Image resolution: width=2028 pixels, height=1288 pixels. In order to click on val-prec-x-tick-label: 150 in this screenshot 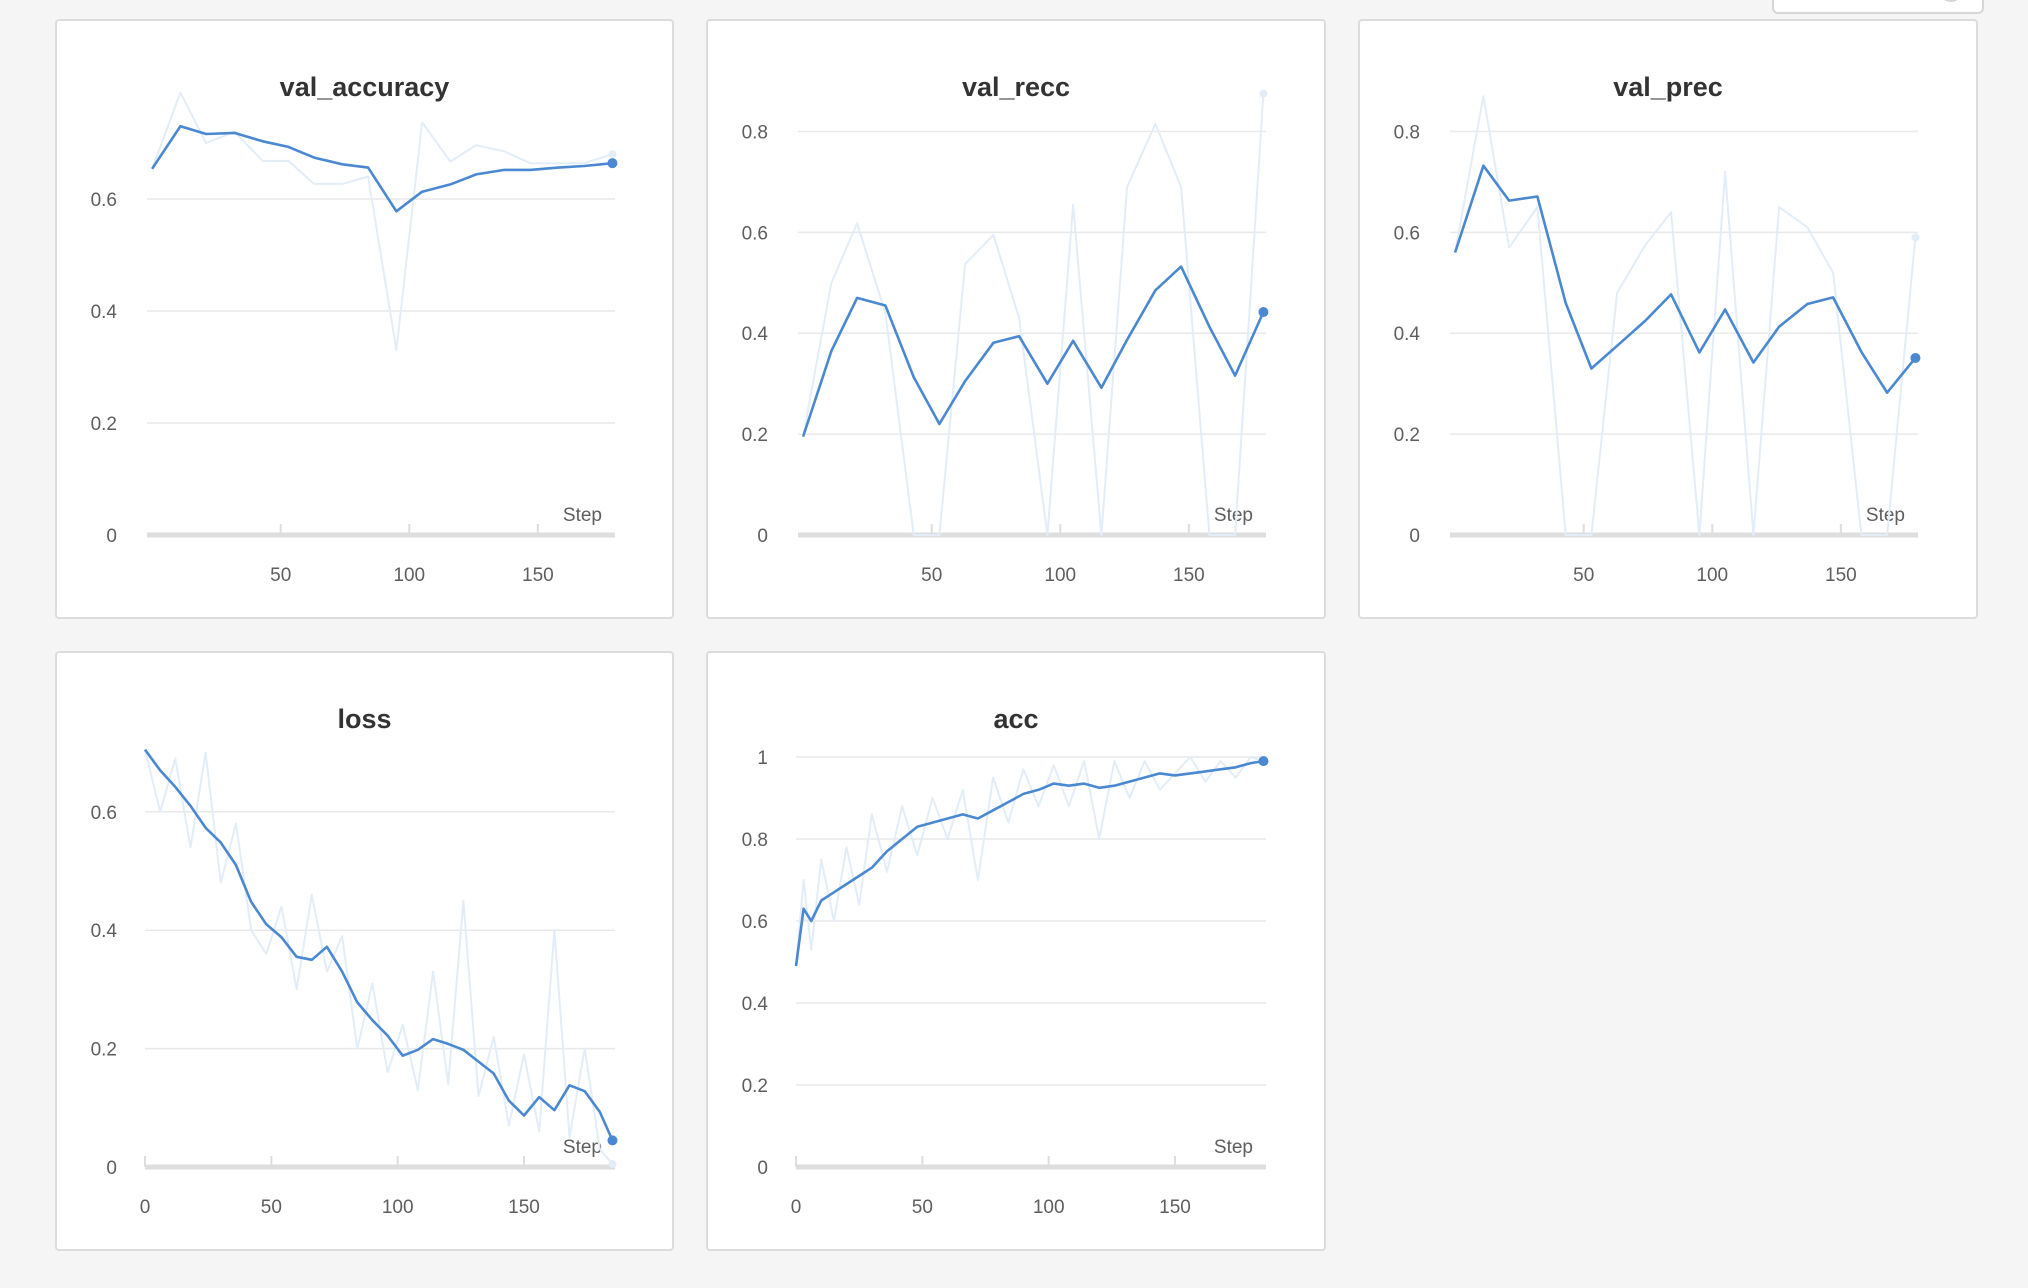, I will do `click(1841, 575)`.